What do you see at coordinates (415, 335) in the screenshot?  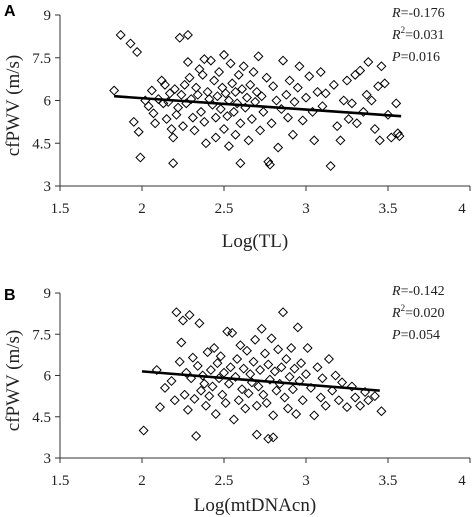 I see `stat-p: P=0.054` at bounding box center [415, 335].